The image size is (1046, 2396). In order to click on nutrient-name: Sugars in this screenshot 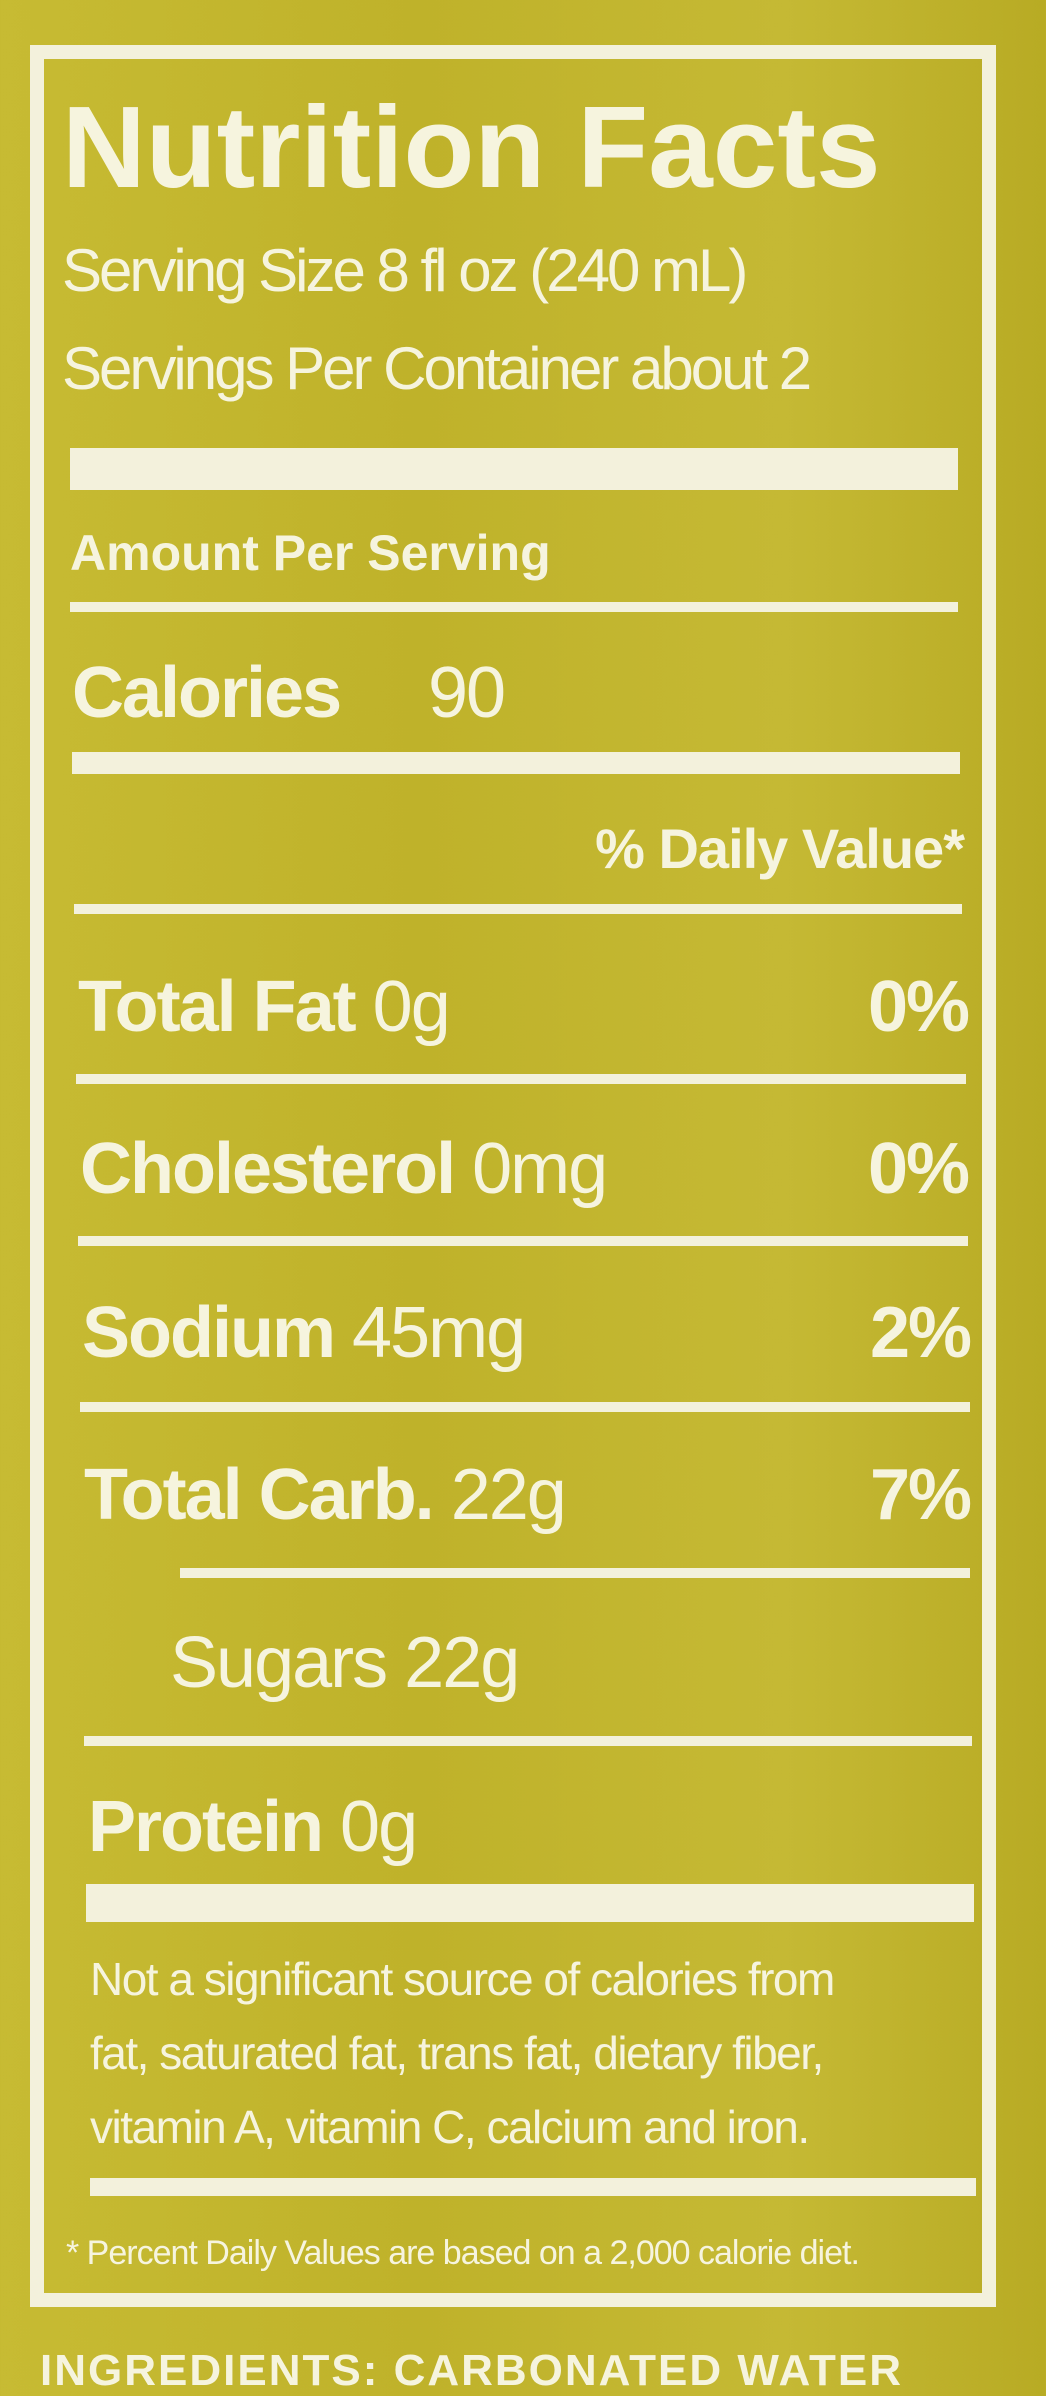, I will do `click(279, 1663)`.